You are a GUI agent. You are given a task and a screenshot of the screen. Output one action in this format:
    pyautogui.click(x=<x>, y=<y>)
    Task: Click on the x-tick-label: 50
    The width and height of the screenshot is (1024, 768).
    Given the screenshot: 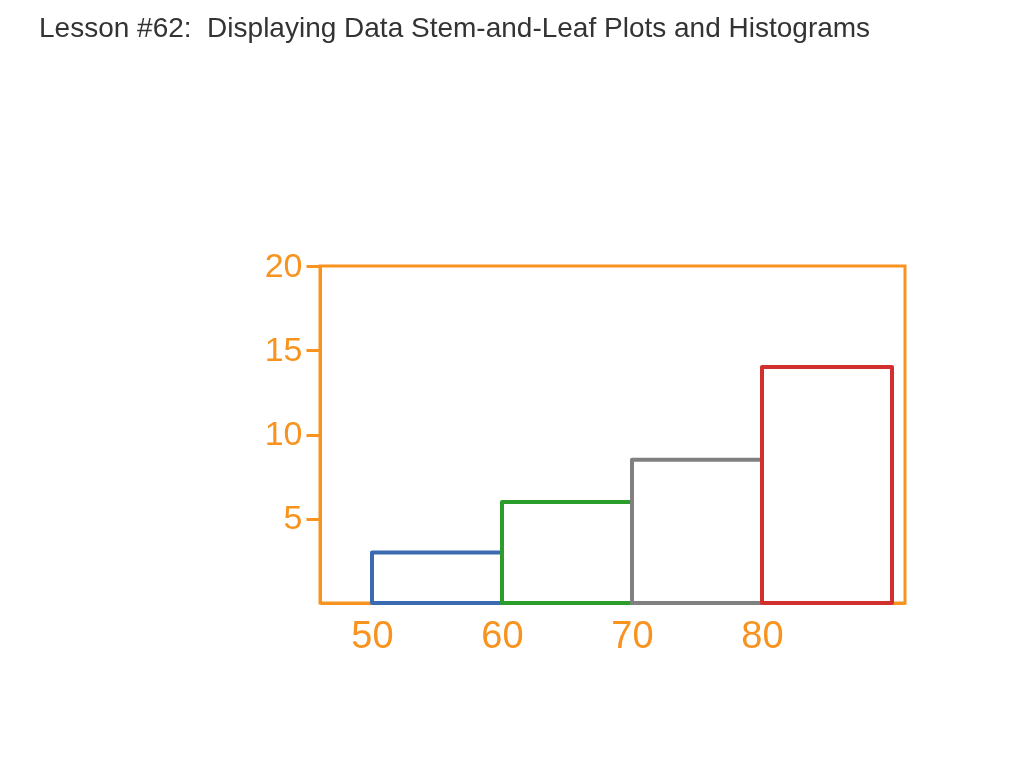 What is the action you would take?
    pyautogui.click(x=372, y=634)
    